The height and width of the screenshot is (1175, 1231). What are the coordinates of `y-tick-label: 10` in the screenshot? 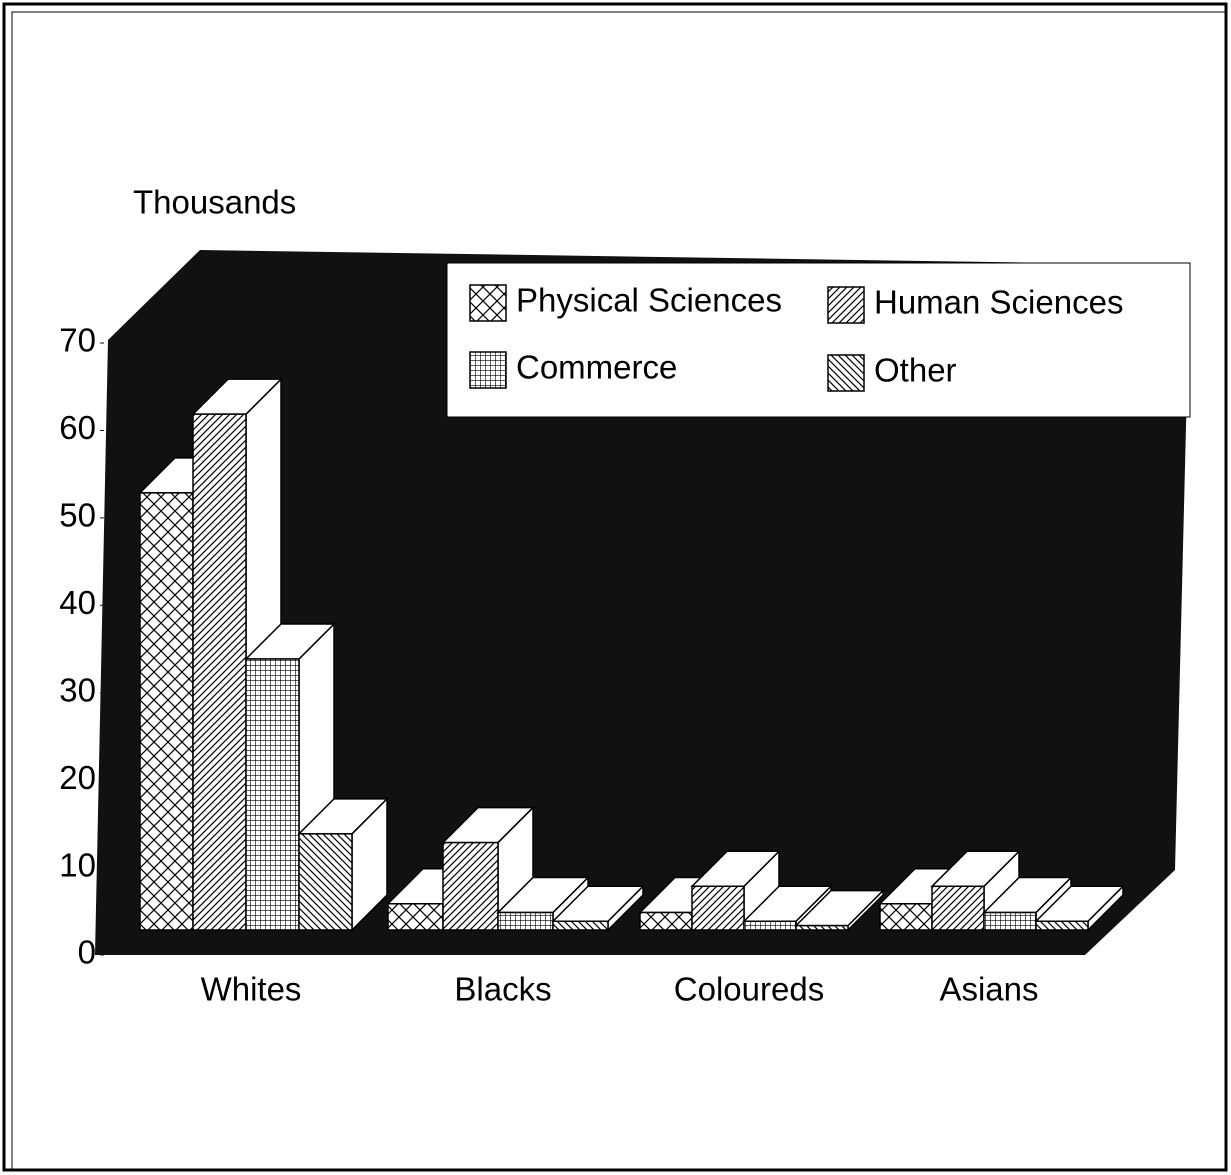 It's located at (77, 864).